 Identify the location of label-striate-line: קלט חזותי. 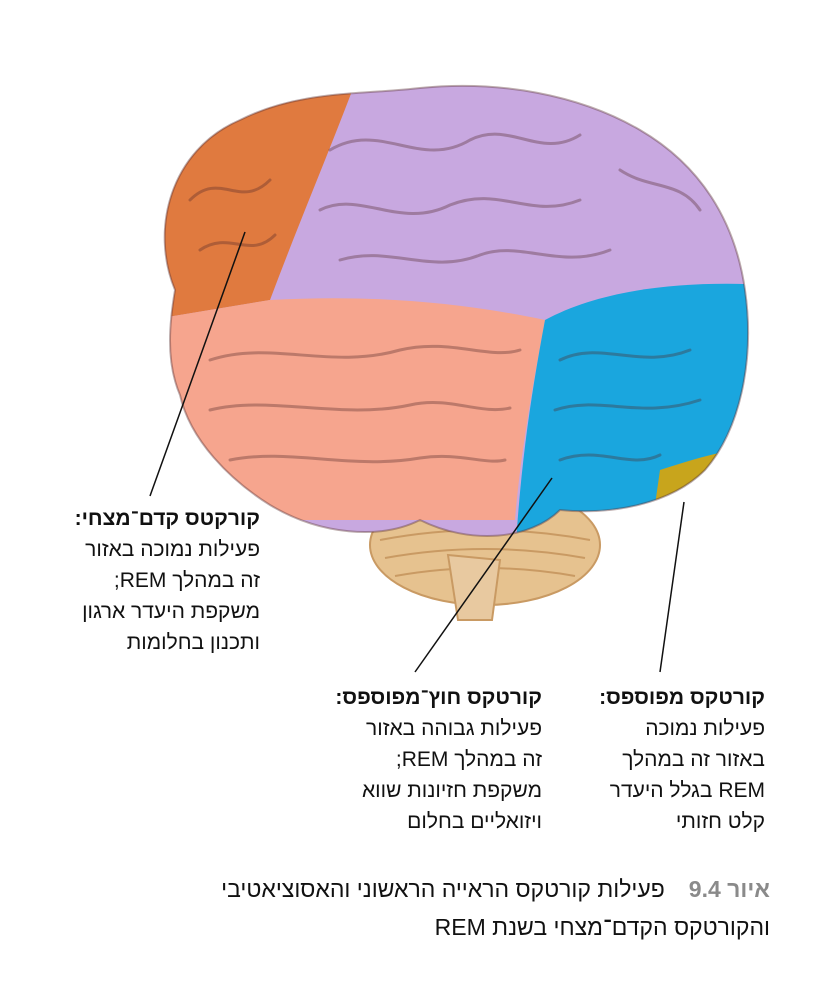
(720, 821).